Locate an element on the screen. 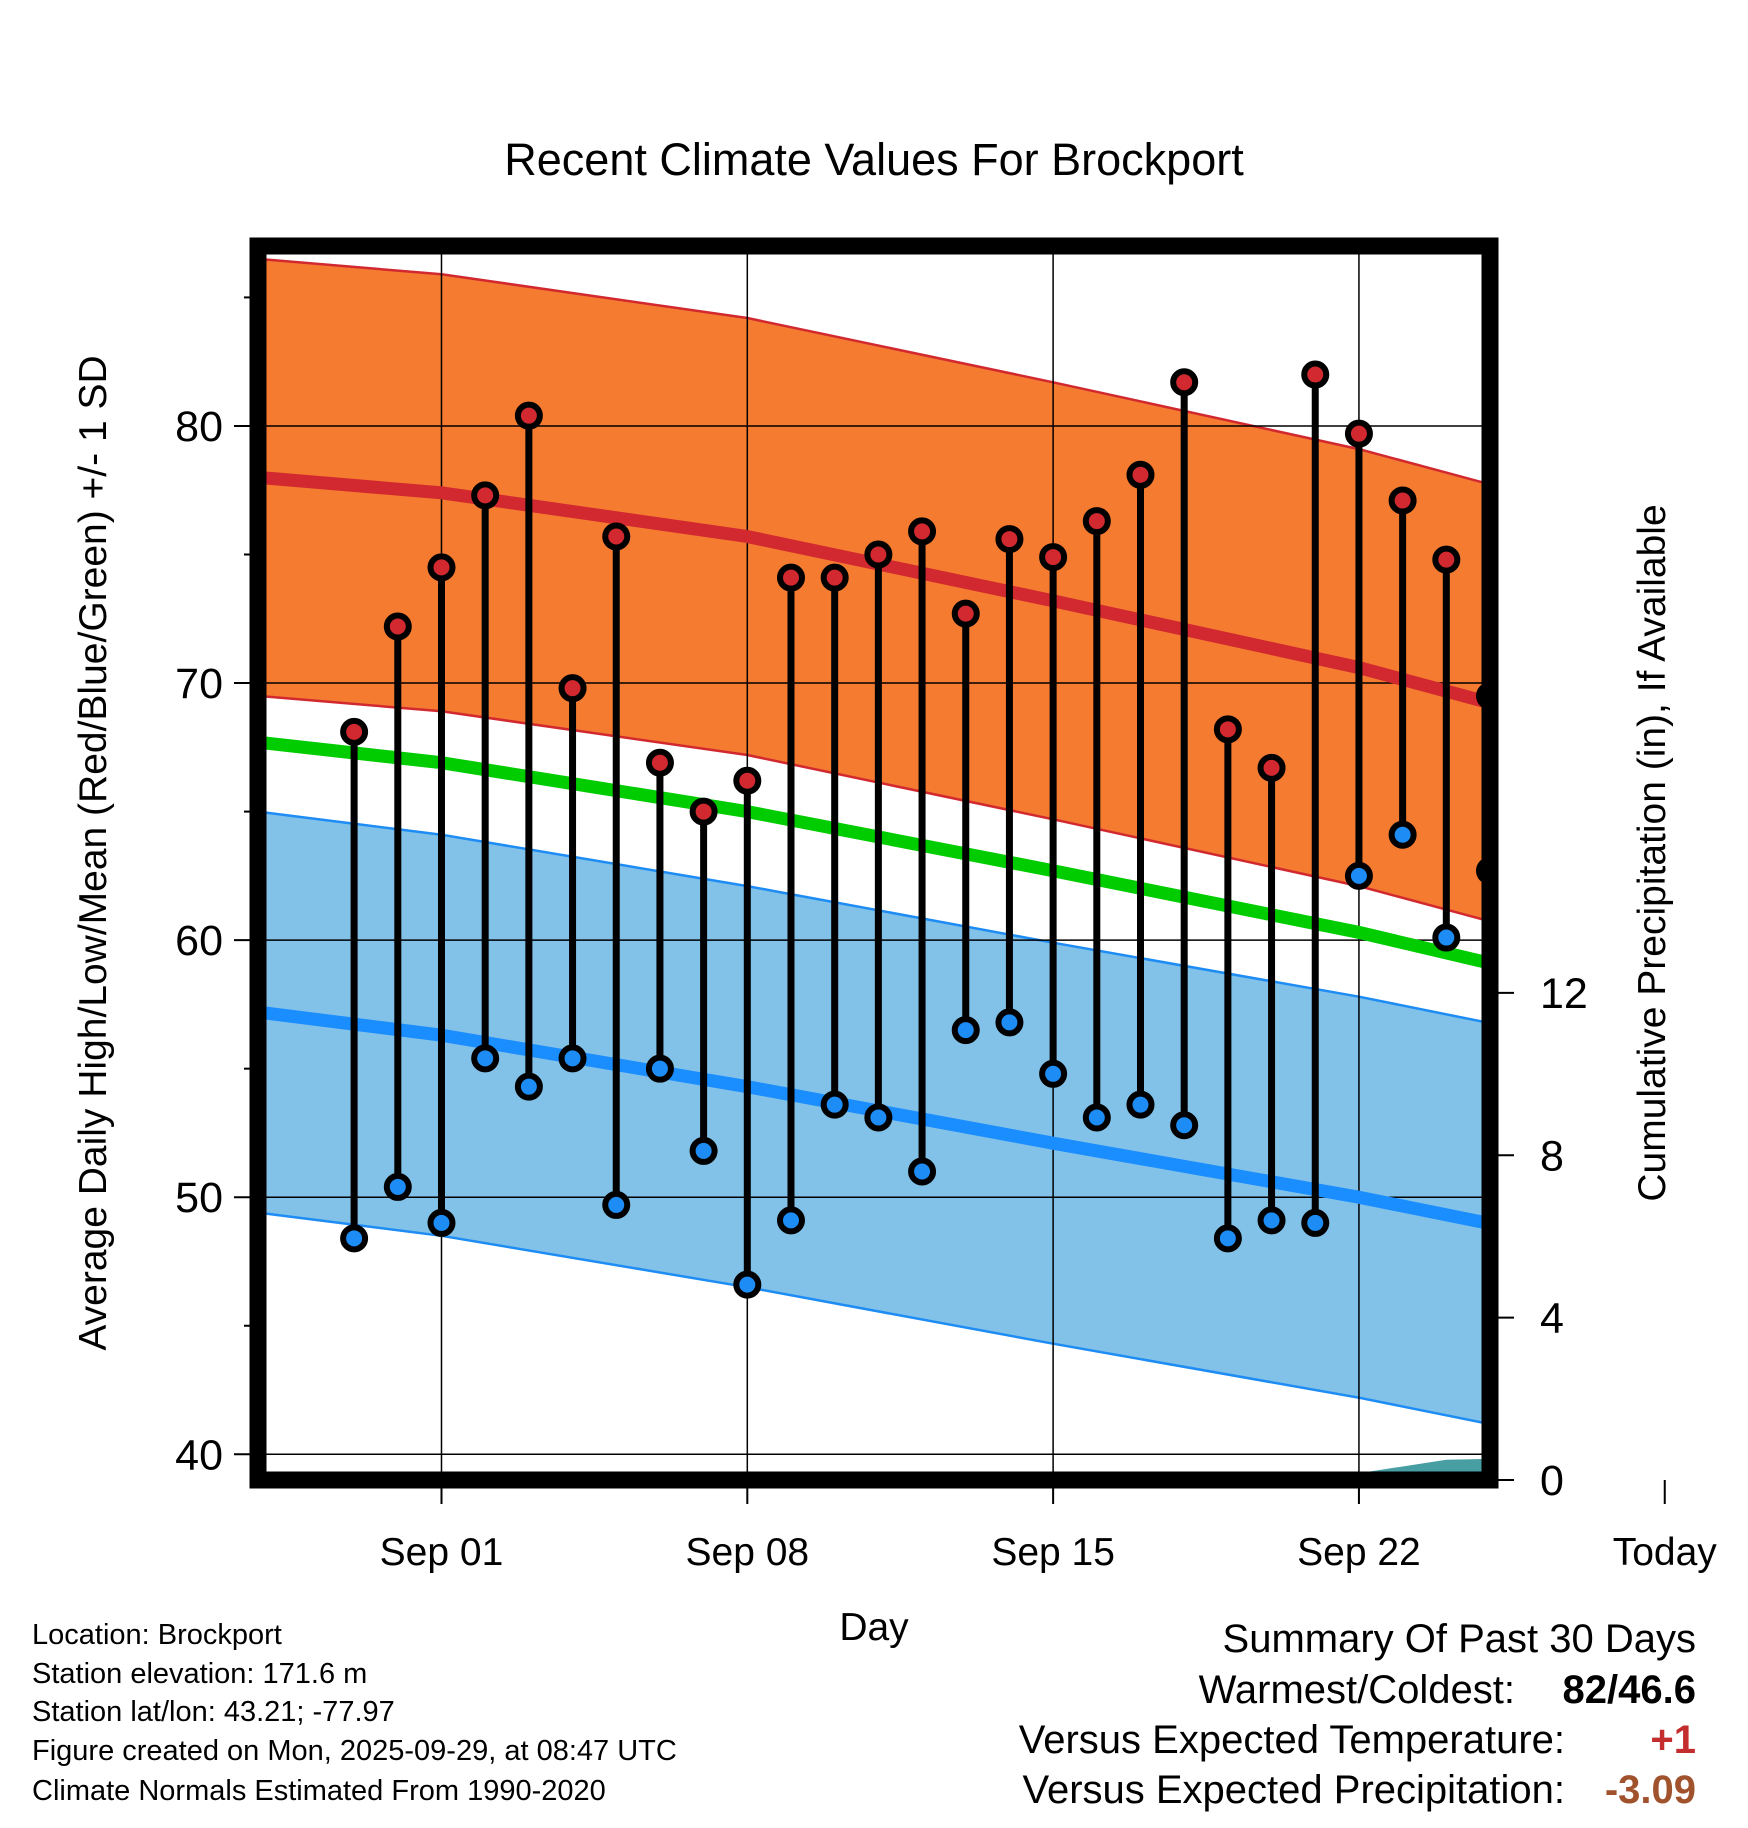  y-tick-label: 50 is located at coordinates (199, 1198).